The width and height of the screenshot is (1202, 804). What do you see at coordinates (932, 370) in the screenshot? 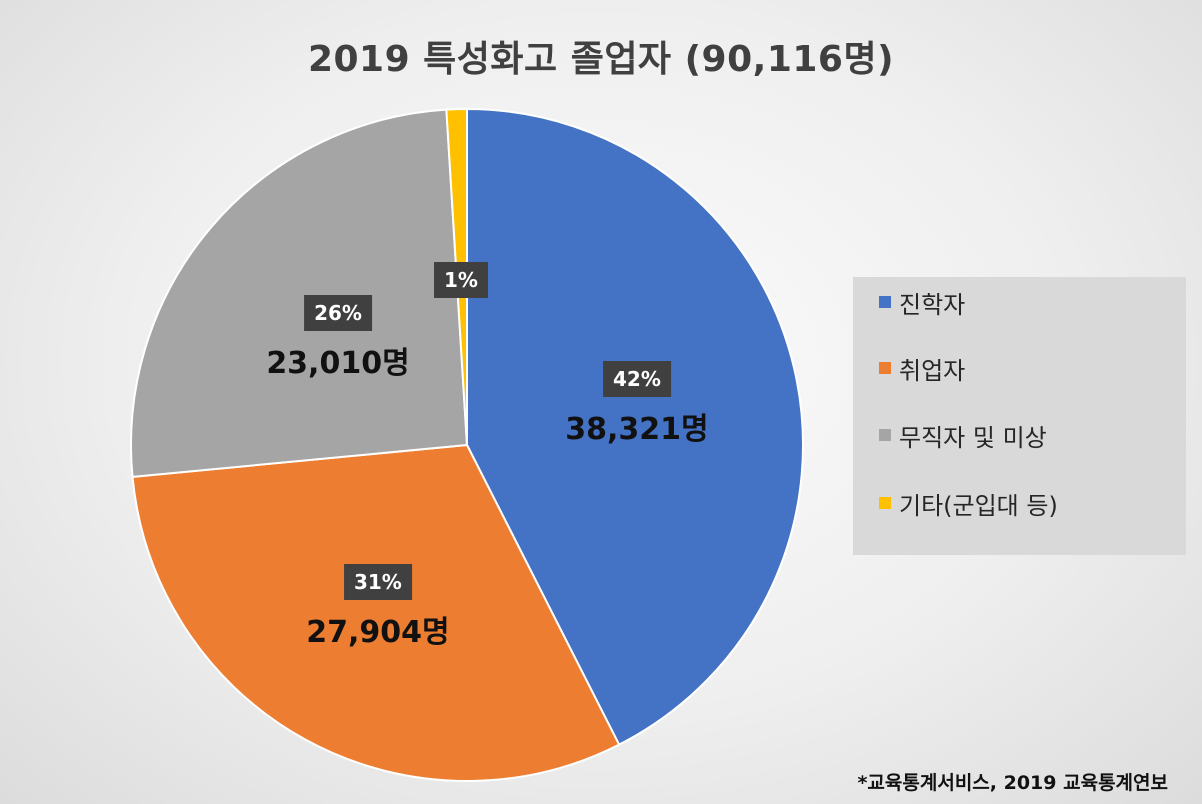
I see `legend-label-employed: 취업자` at bounding box center [932, 370].